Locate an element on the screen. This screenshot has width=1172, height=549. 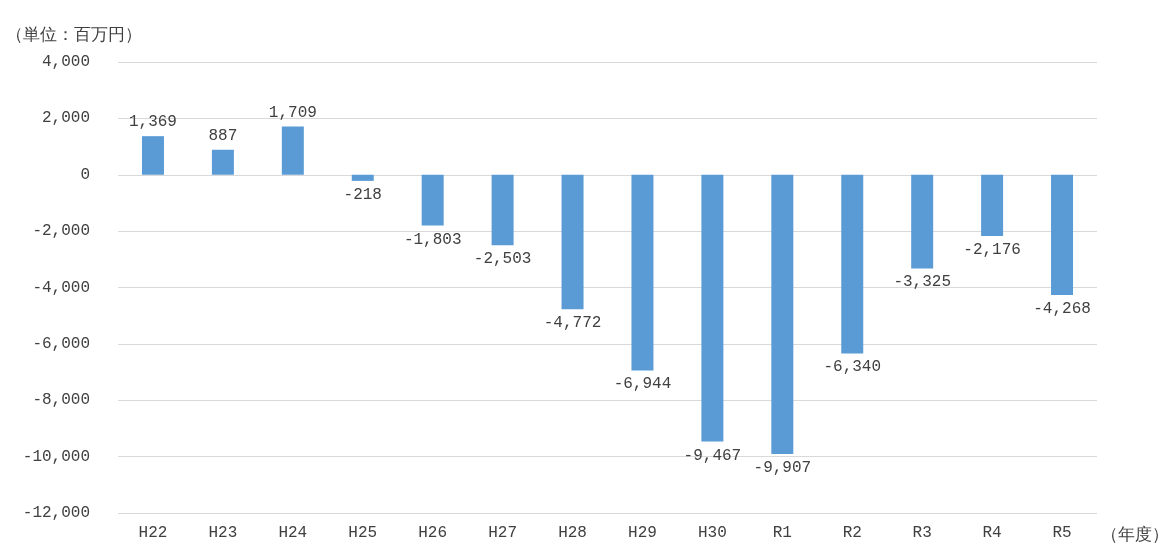
y-tick-label: 0 is located at coordinates (85, 174).